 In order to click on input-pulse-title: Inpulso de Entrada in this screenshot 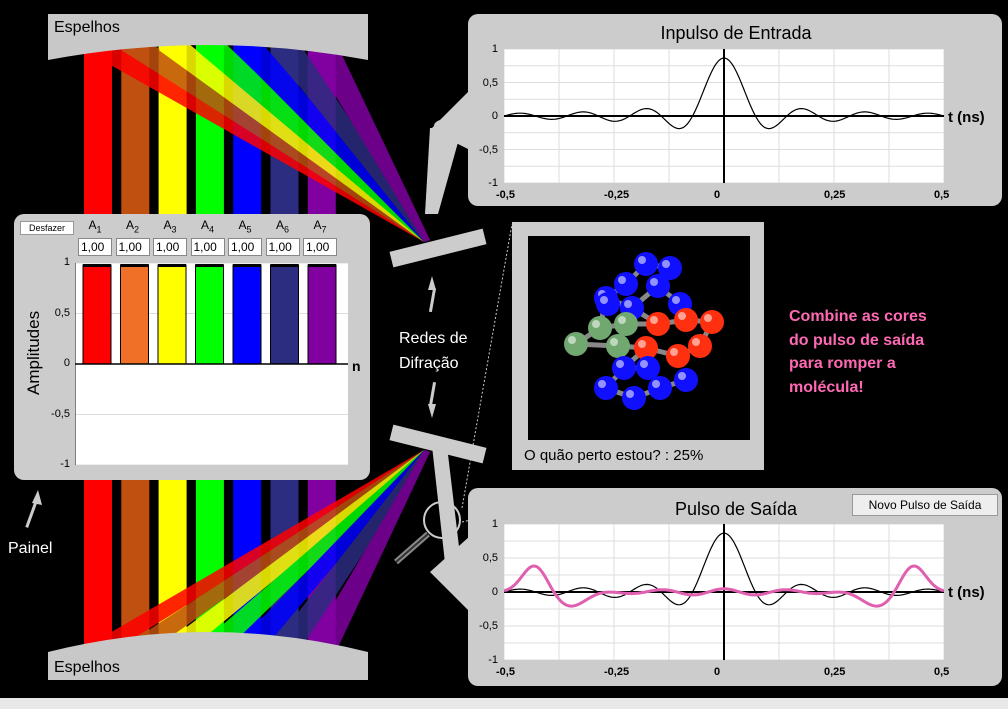, I will do `click(736, 33)`.